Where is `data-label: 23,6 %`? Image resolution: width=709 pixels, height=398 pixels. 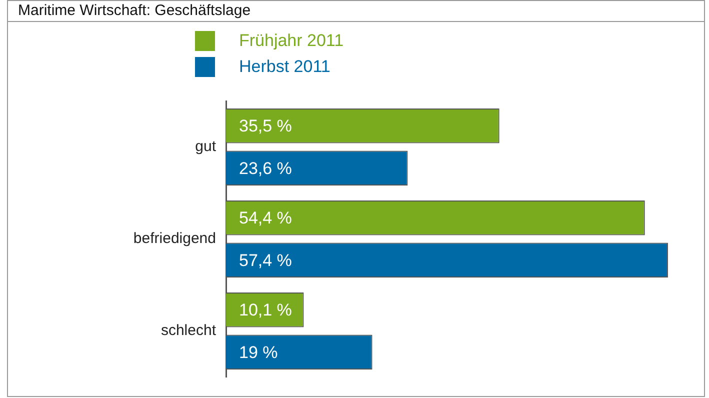 data-label: 23,6 % is located at coordinates (265, 168).